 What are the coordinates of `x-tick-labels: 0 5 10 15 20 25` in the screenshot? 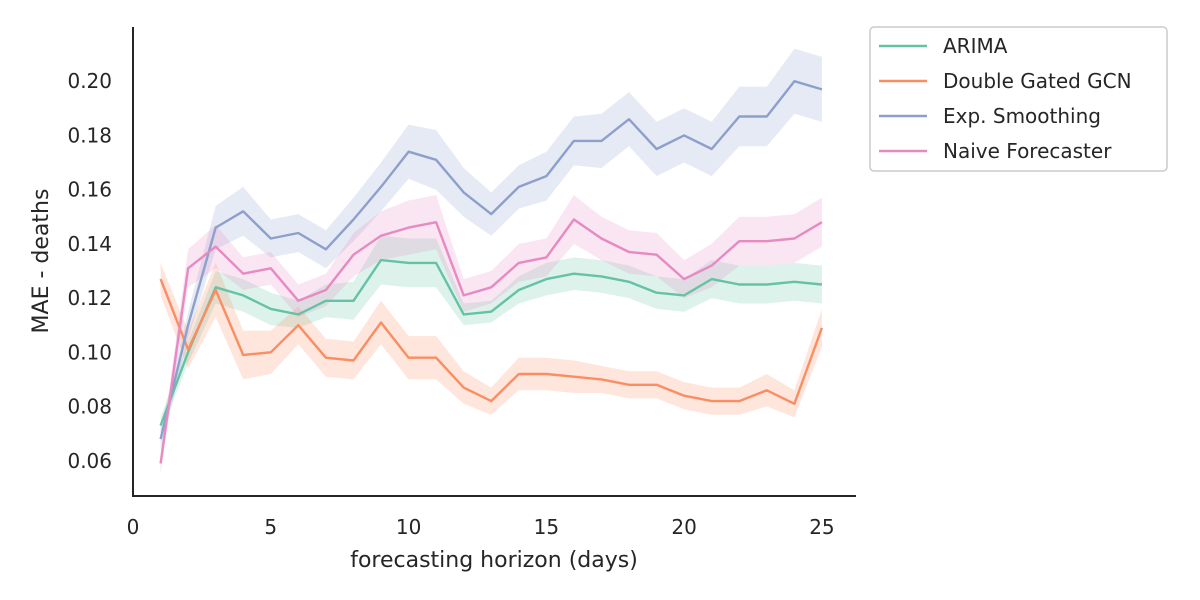 It's located at (481, 527).